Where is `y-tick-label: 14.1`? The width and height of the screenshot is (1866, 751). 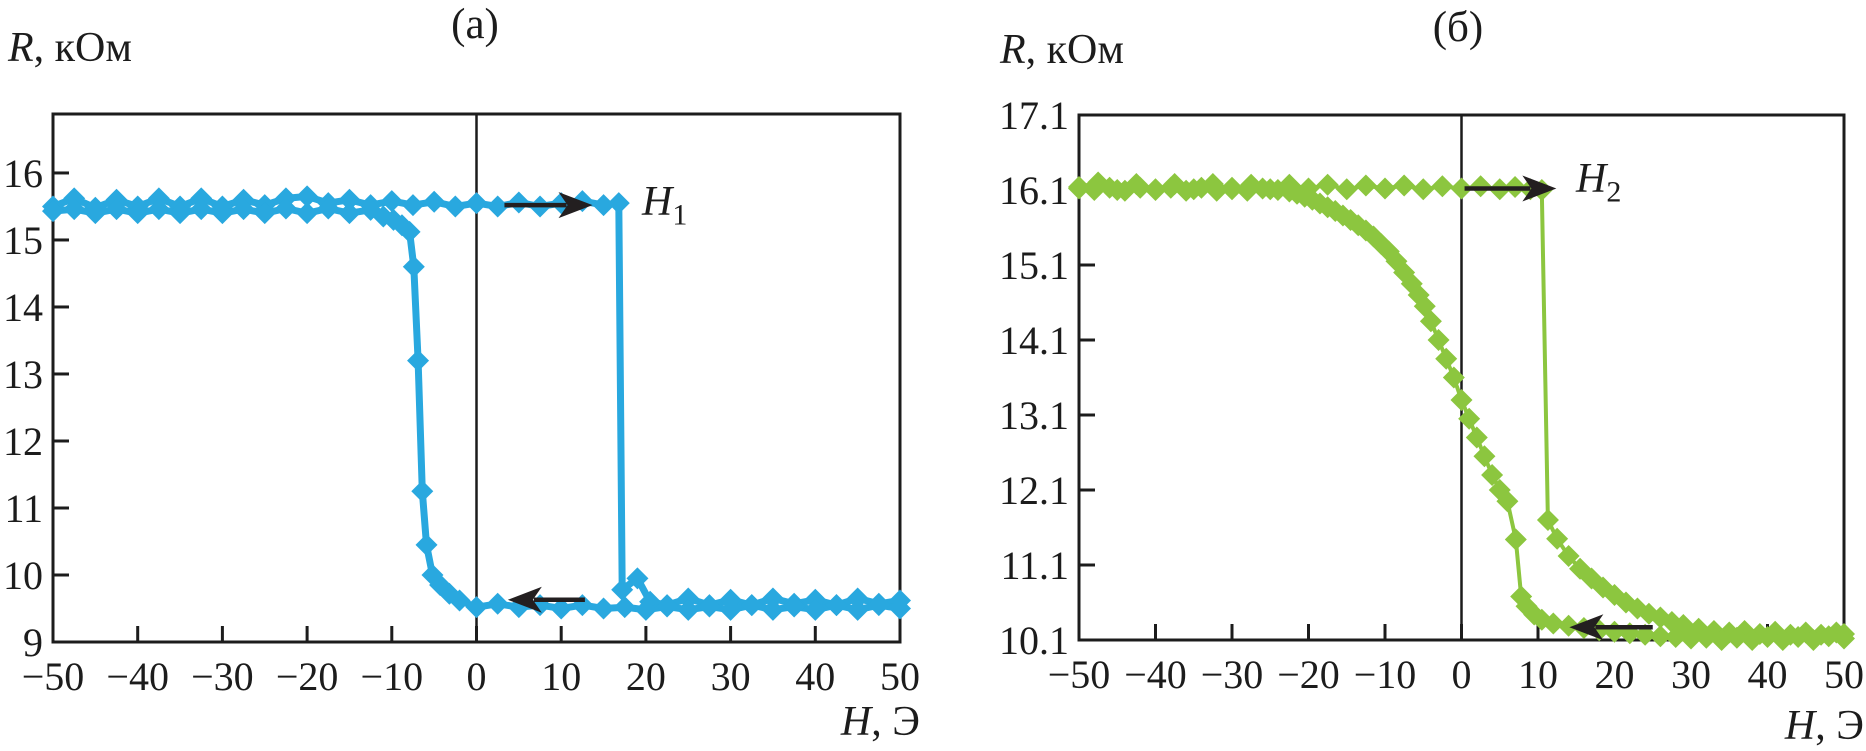
y-tick-label: 14.1 is located at coordinates (1034, 340).